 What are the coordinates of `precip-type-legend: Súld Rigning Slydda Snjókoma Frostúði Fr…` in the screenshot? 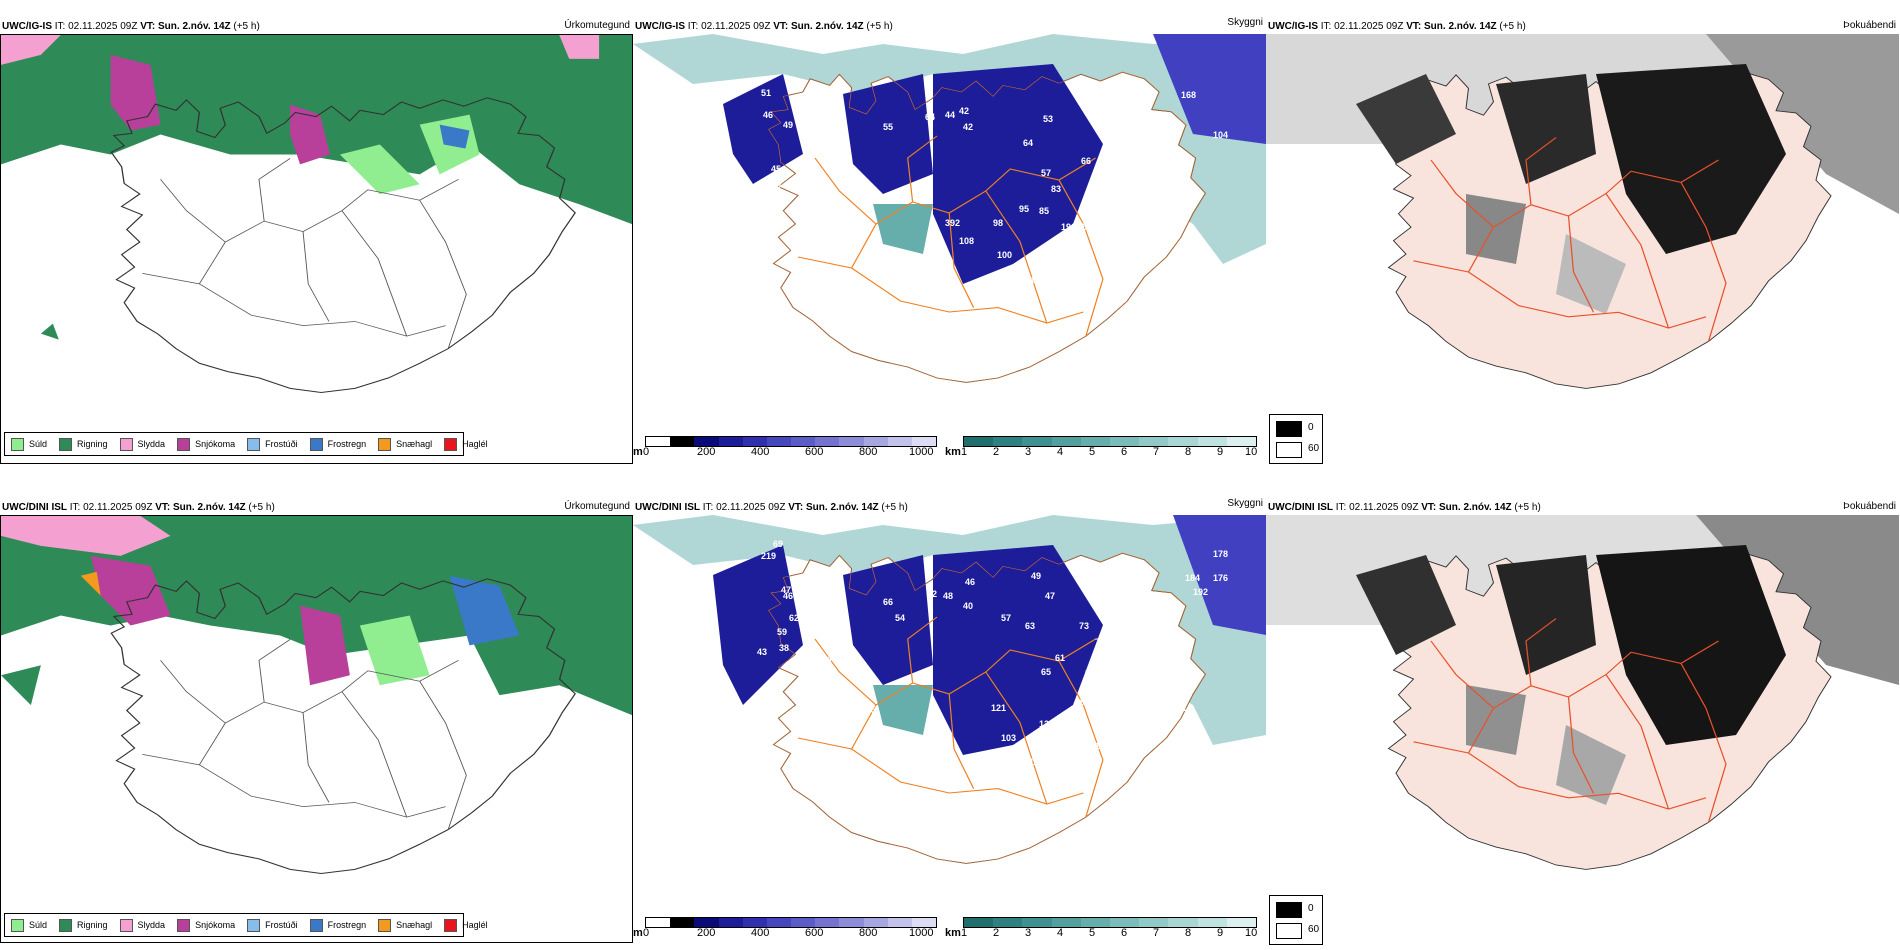 It's located at (246, 925).